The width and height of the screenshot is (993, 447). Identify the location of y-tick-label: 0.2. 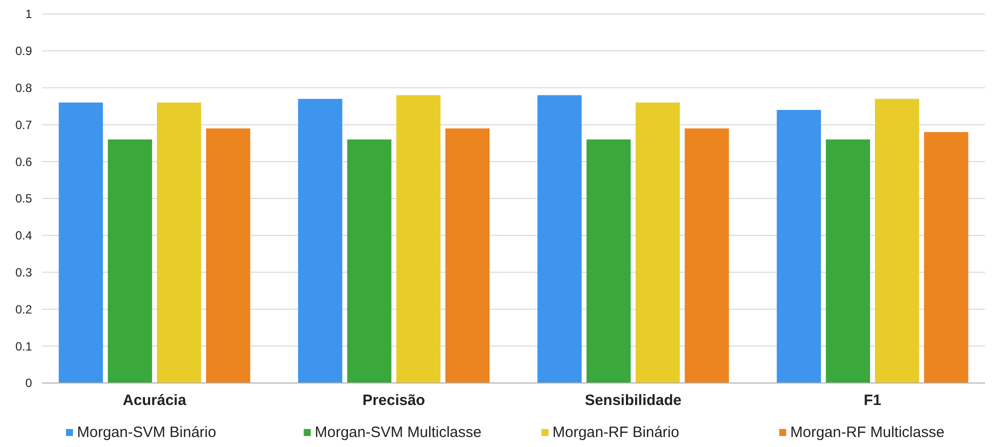
(23, 309).